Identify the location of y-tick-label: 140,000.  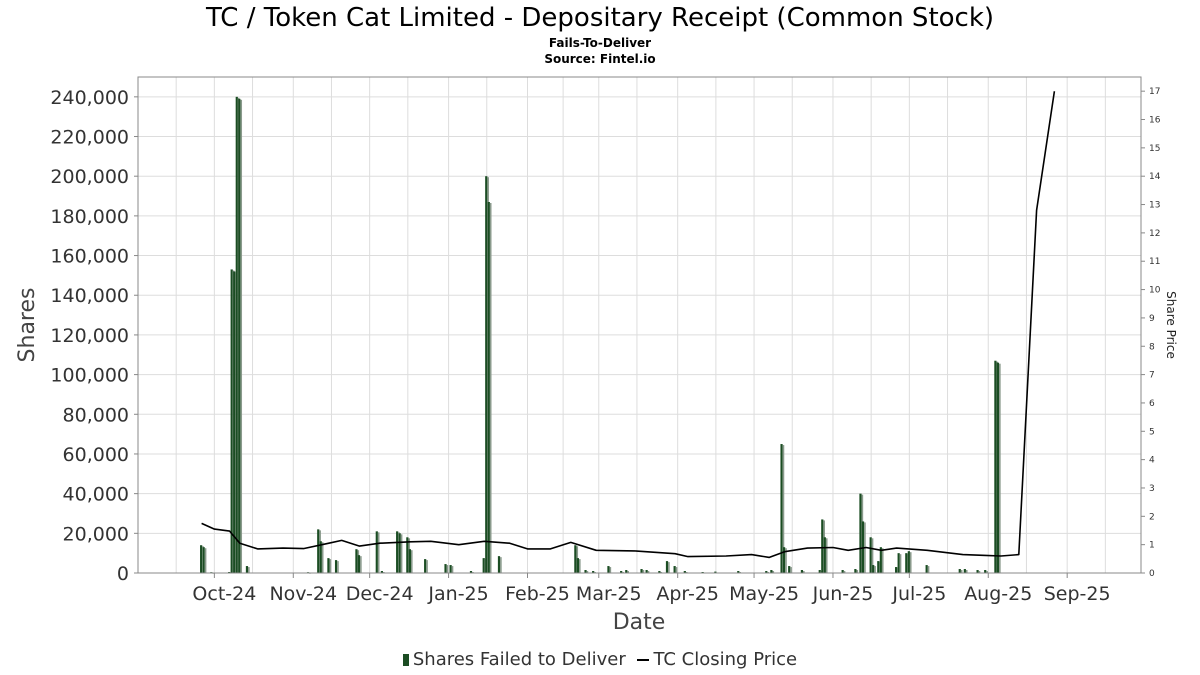
(89, 296).